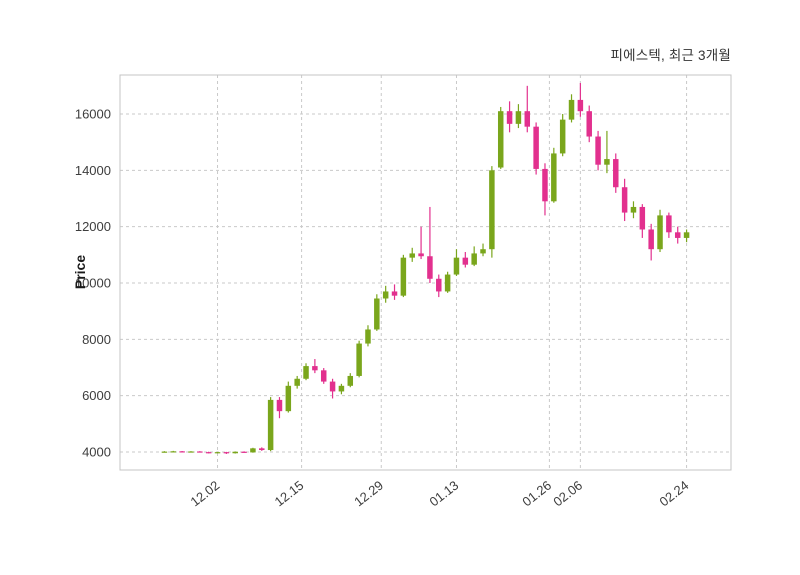 This screenshot has width=800, height=575. What do you see at coordinates (670, 55) in the screenshot?
I see `chart-title: 피에스텍, 최근 3개월` at bounding box center [670, 55].